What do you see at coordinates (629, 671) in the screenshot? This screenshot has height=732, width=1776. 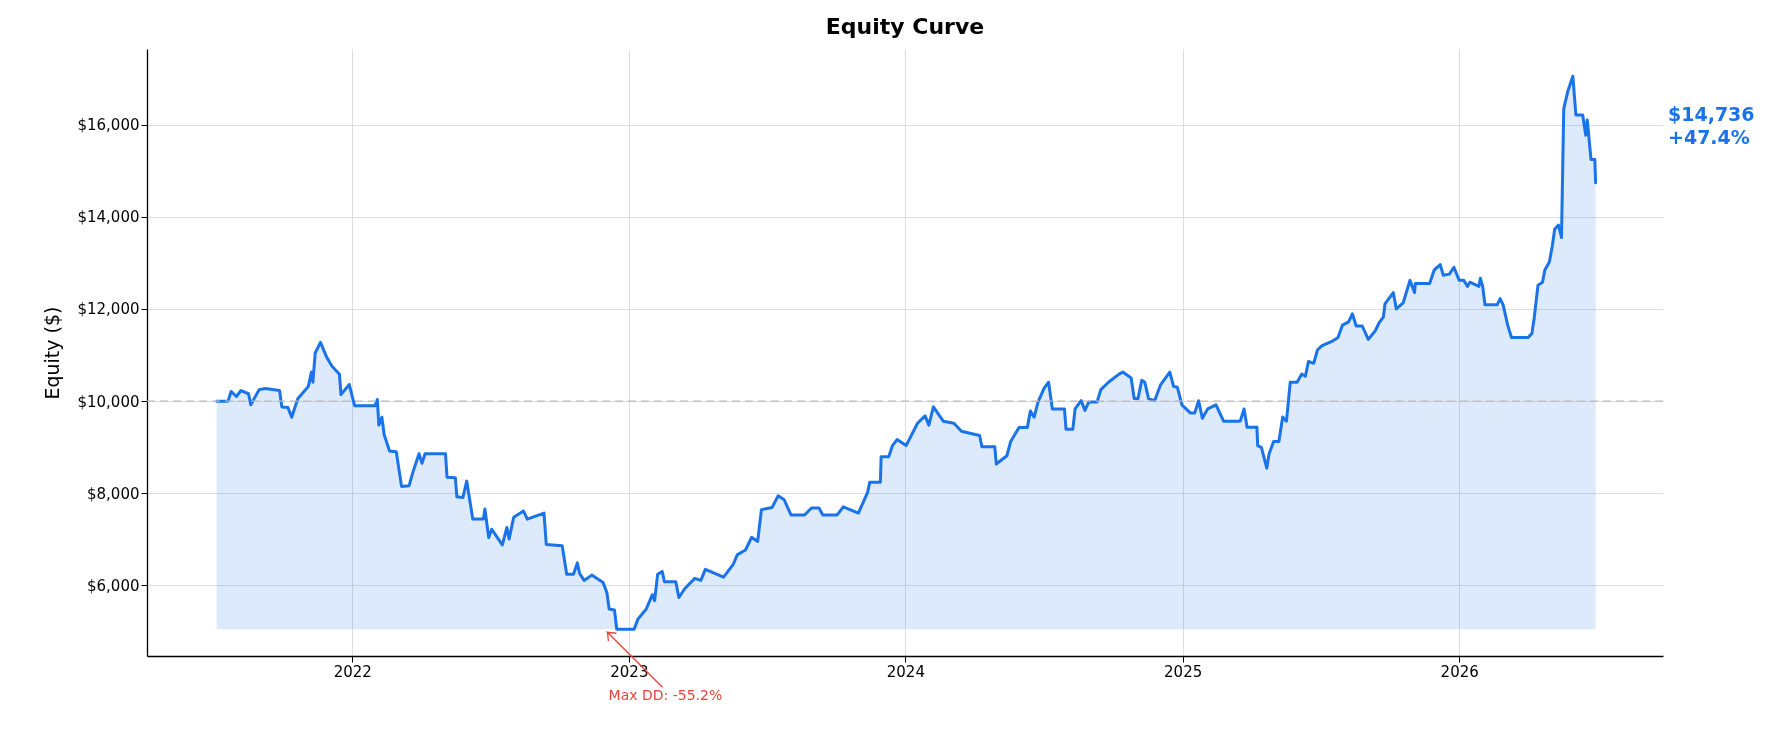 I see `x-tick-label: 2023` at bounding box center [629, 671].